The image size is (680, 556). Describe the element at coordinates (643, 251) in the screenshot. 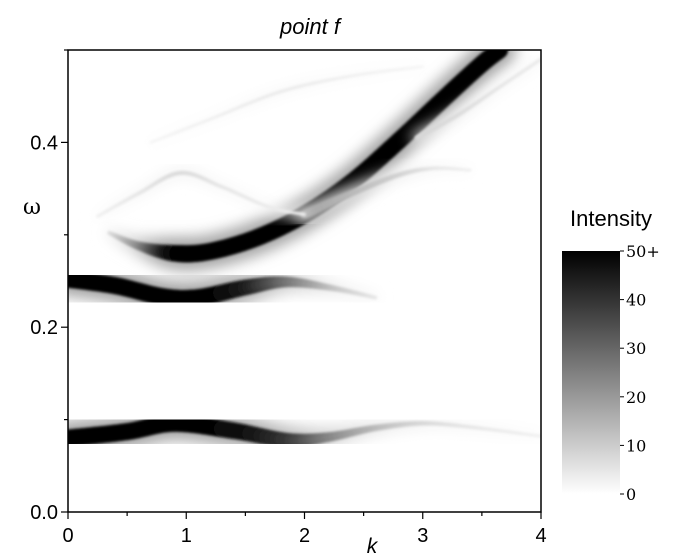

I see `colorbar-tick-label: 50+` at that location.